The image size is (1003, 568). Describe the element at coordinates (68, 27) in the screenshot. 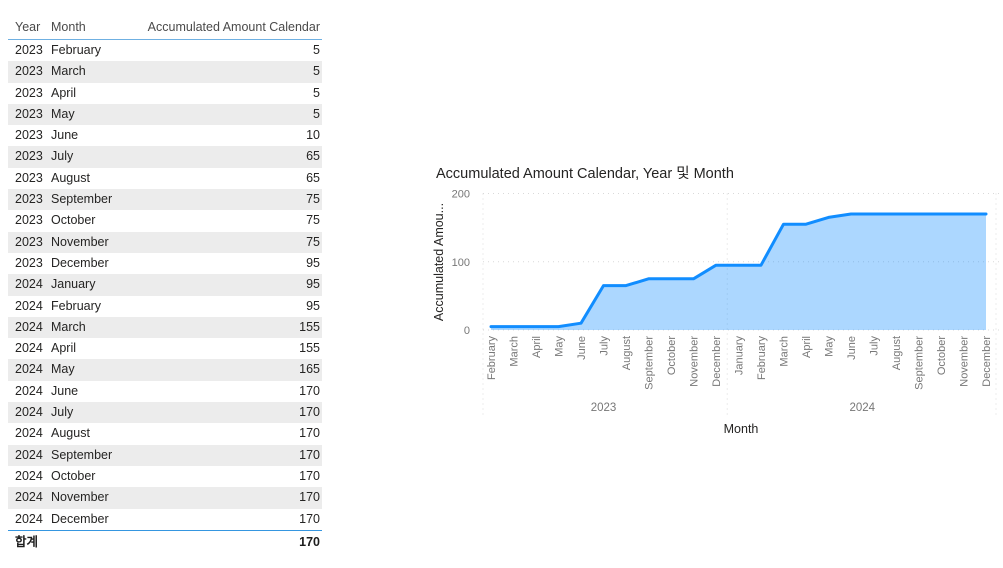

I see `col-header-month: Month` at that location.